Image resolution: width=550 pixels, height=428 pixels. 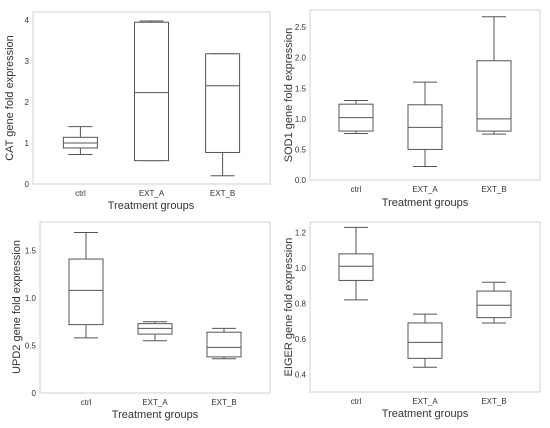 What do you see at coordinates (301, 374) in the screenshot?
I see `y-tick-label: 0.4` at bounding box center [301, 374].